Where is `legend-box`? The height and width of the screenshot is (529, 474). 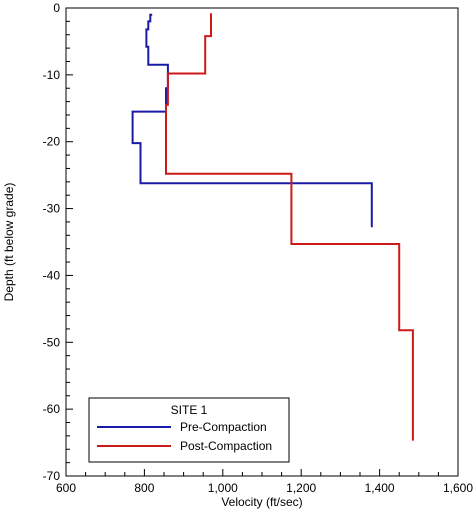
legend-box is located at coordinates (189, 430).